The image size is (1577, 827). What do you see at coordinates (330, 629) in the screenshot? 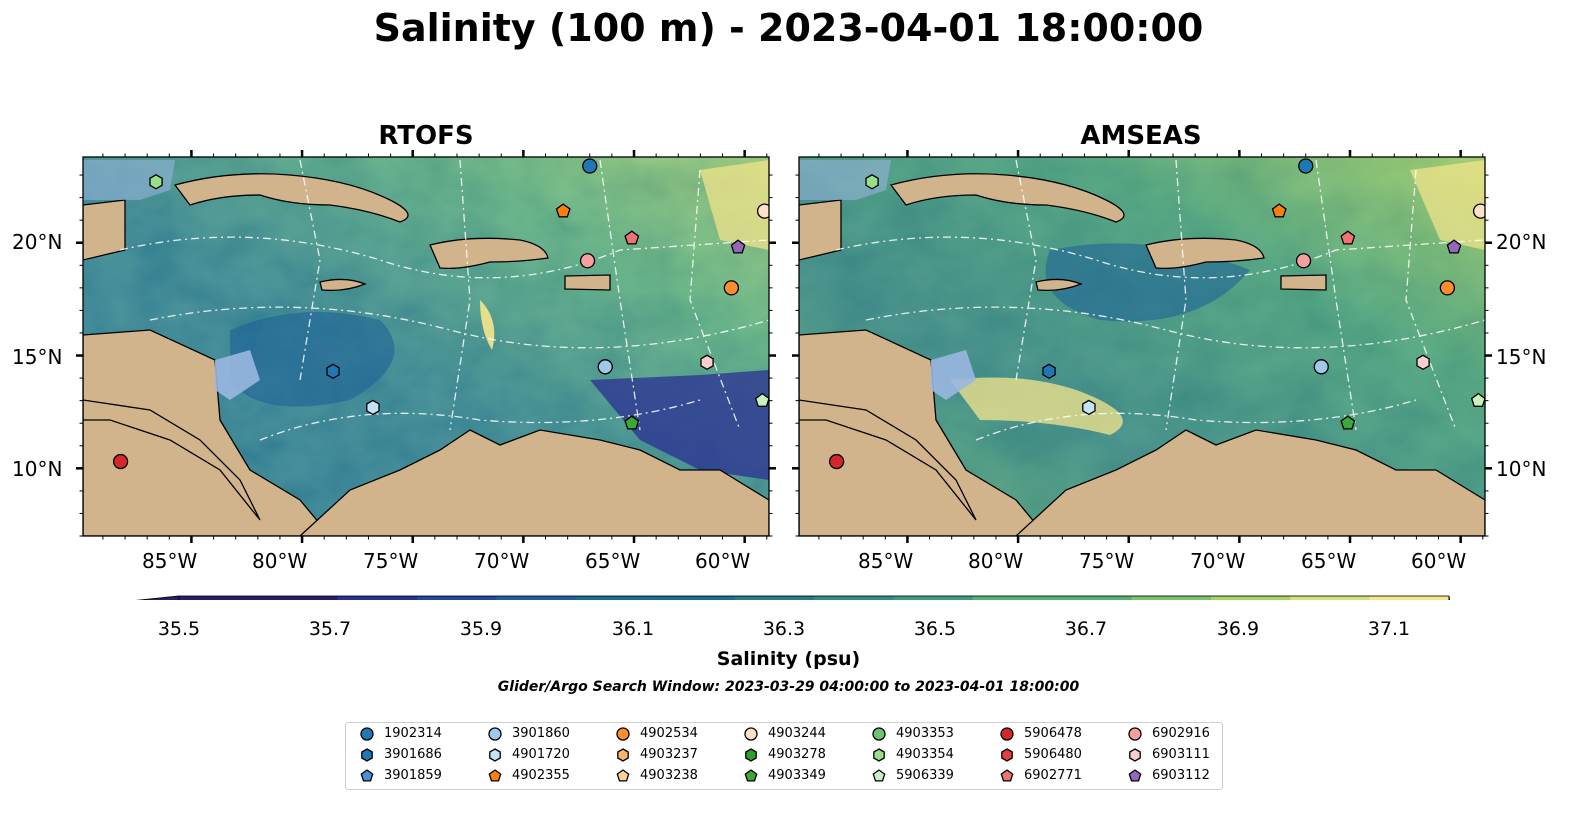
I see `colorbar-tick-35-7: 35.7` at bounding box center [330, 629].